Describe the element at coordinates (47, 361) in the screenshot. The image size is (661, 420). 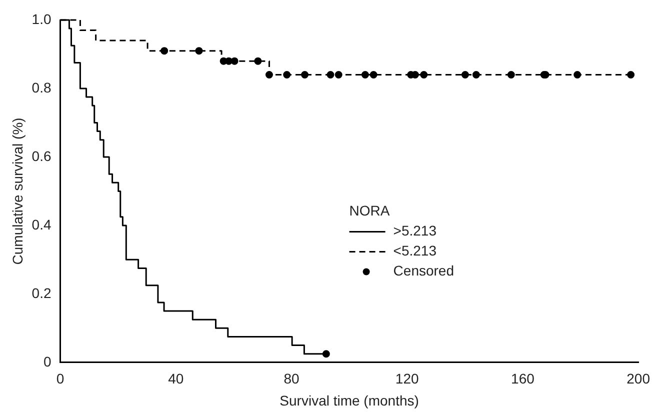
I see `y-tick-label: 0` at that location.